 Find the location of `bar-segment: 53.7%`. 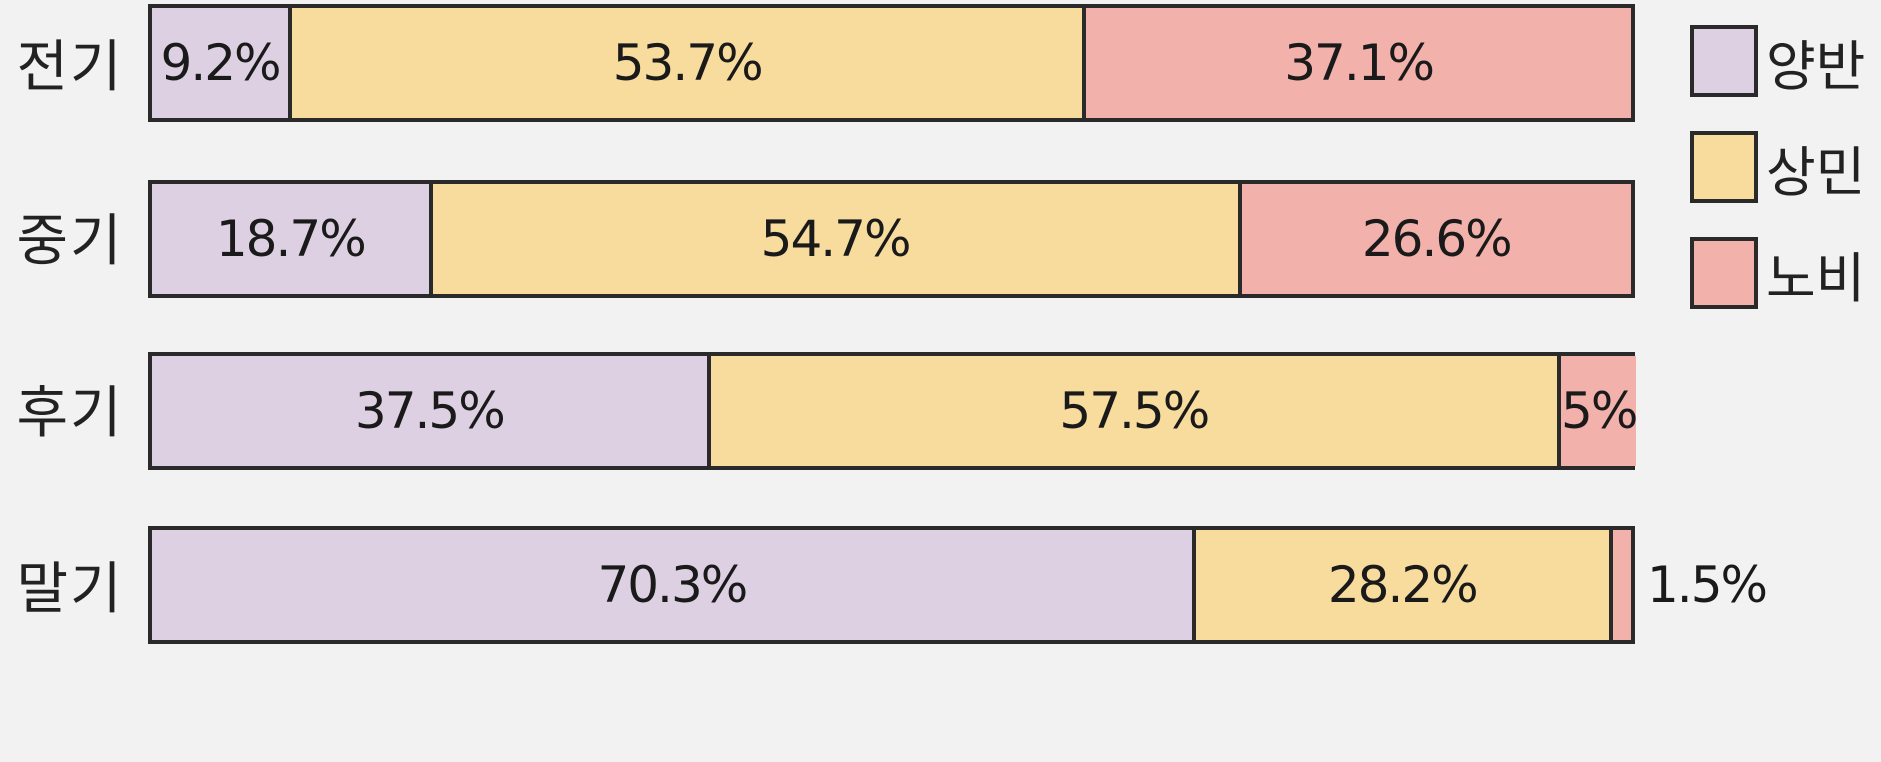

bar-segment: 53.7% is located at coordinates (685, 63).